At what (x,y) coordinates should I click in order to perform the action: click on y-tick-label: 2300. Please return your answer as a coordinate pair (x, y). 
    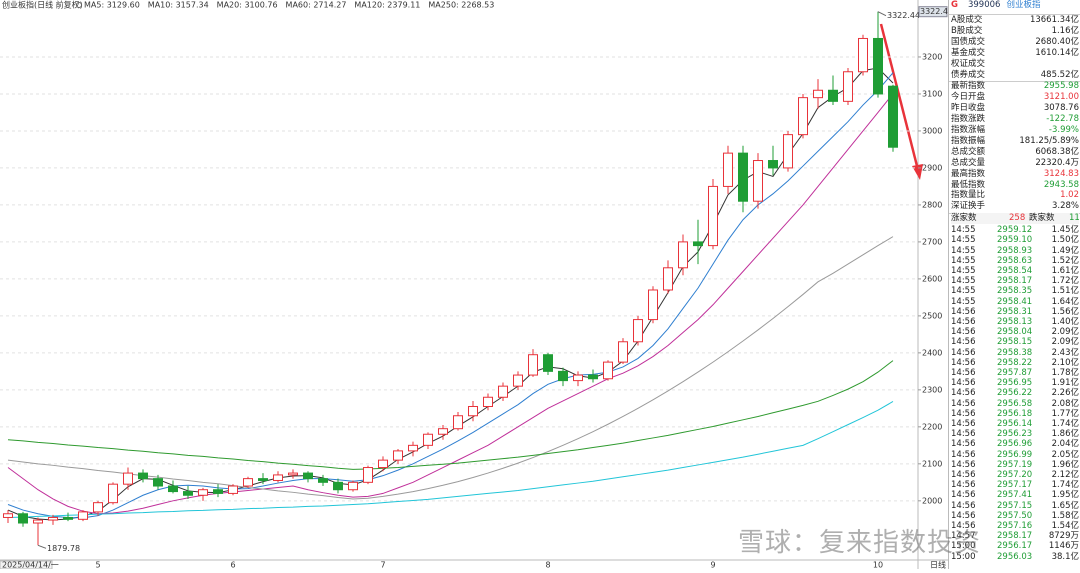
    Looking at the image, I should click on (932, 389).